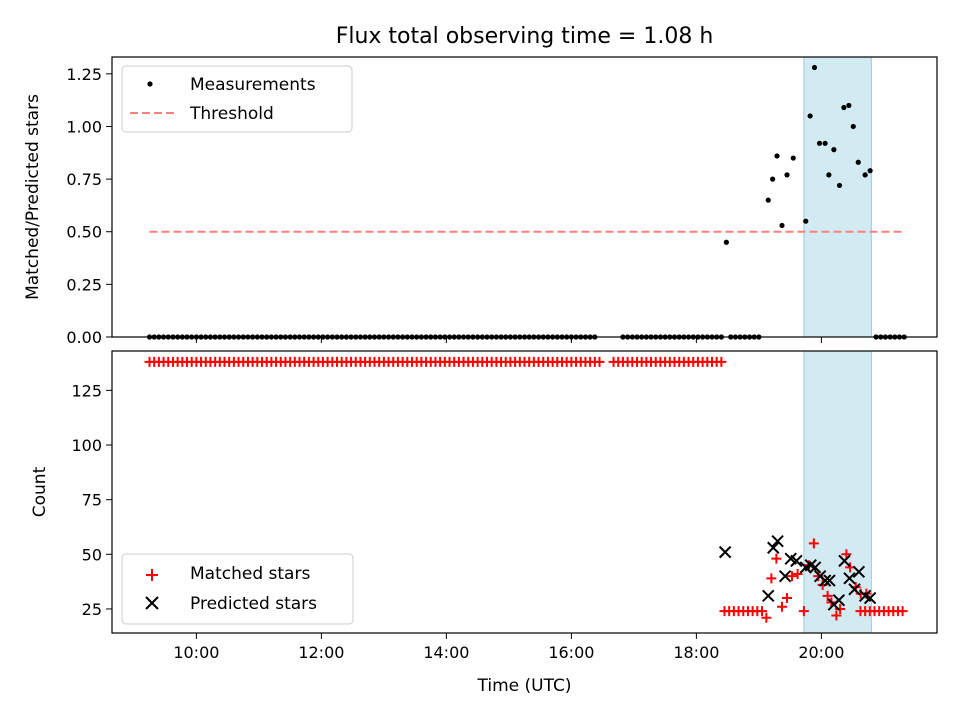 This screenshot has height=724, width=960. Describe the element at coordinates (196, 652) in the screenshot. I see `bottom-x-tick-label: 10:00` at that location.